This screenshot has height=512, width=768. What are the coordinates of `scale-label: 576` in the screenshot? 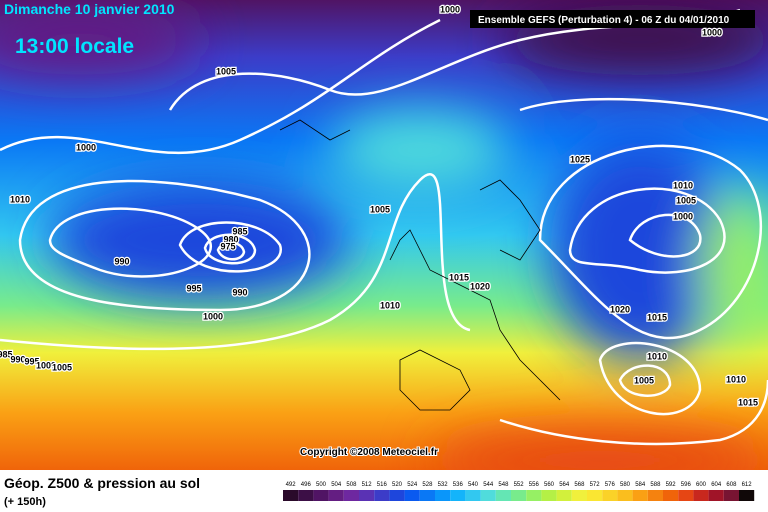 It's located at (610, 485).